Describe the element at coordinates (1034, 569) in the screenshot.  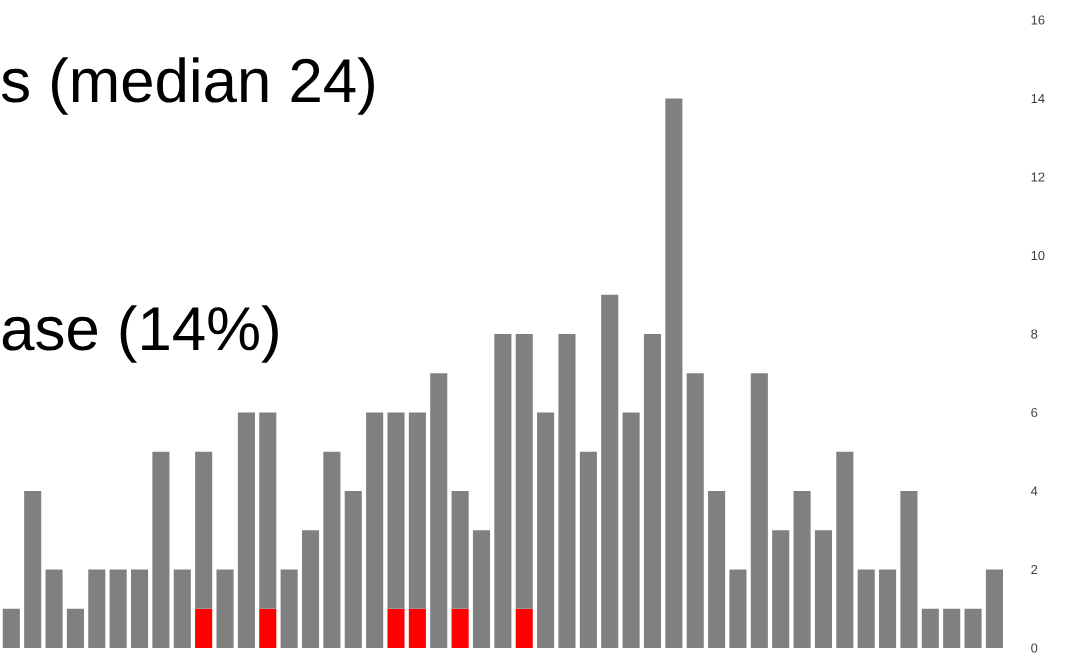
I see `y-tick-label: 2` at that location.